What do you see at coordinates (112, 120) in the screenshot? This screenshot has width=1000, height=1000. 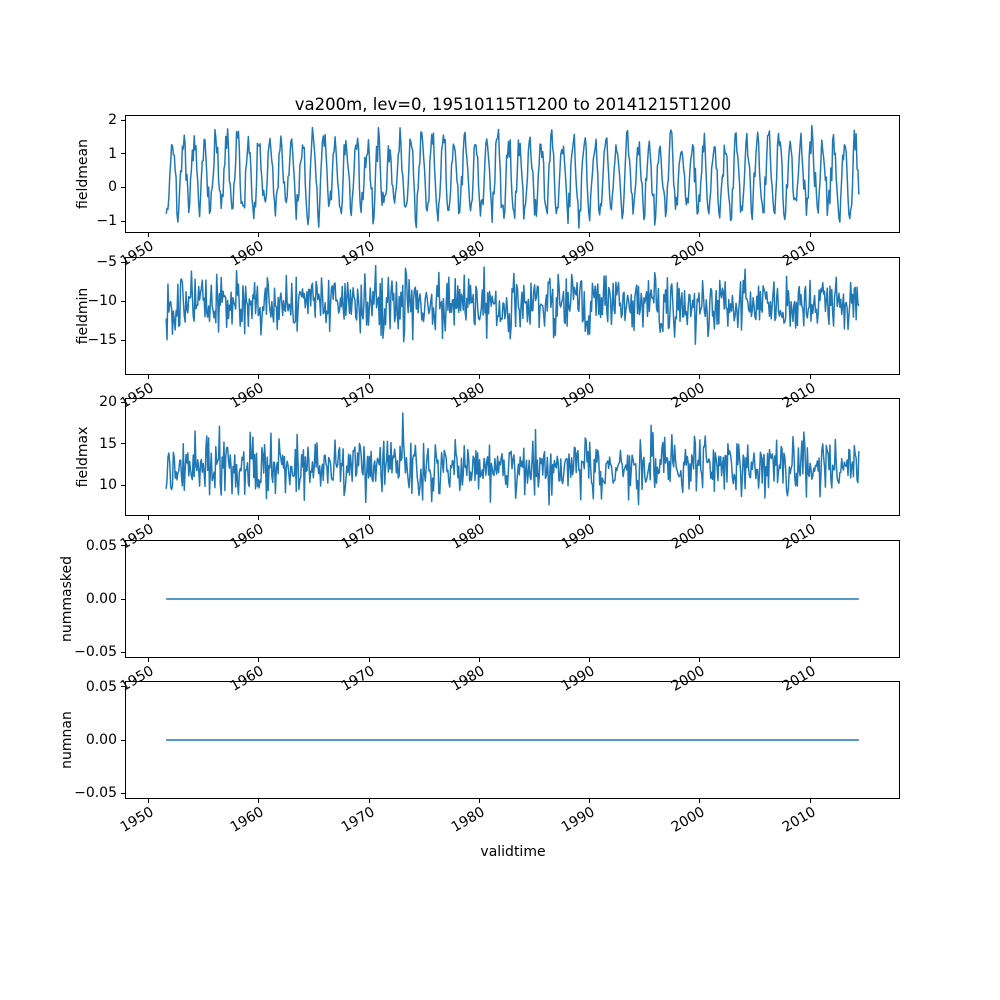 I see `y-tick-label: 2` at bounding box center [112, 120].